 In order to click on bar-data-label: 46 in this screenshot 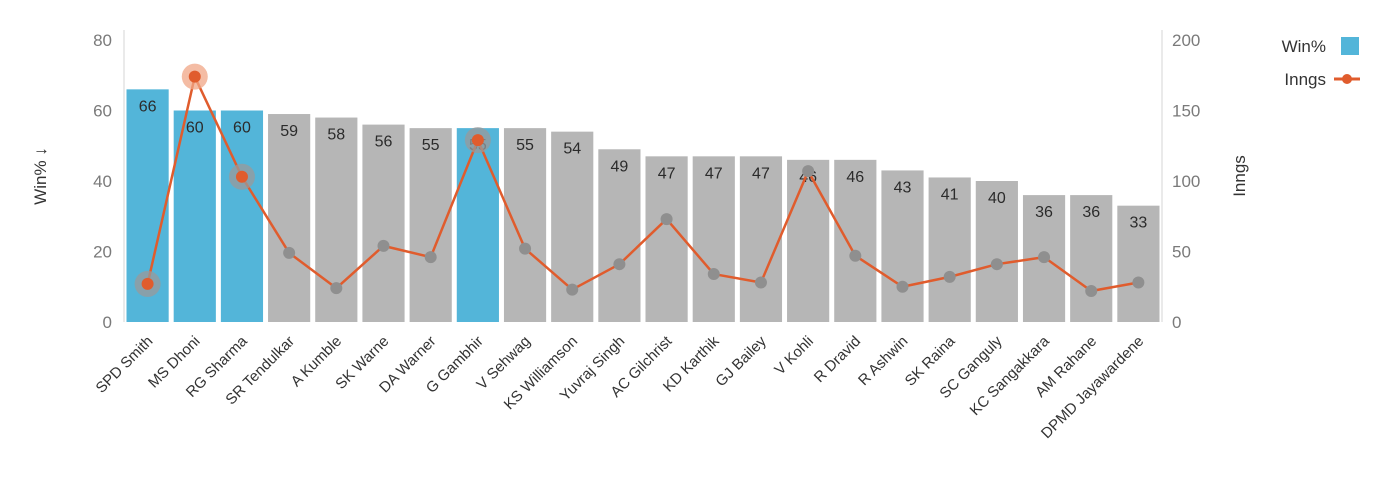, I will do `click(855, 177)`.